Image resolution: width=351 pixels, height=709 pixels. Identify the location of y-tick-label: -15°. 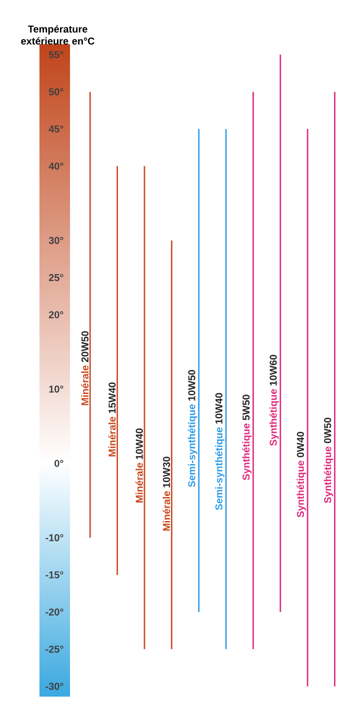
(55, 574).